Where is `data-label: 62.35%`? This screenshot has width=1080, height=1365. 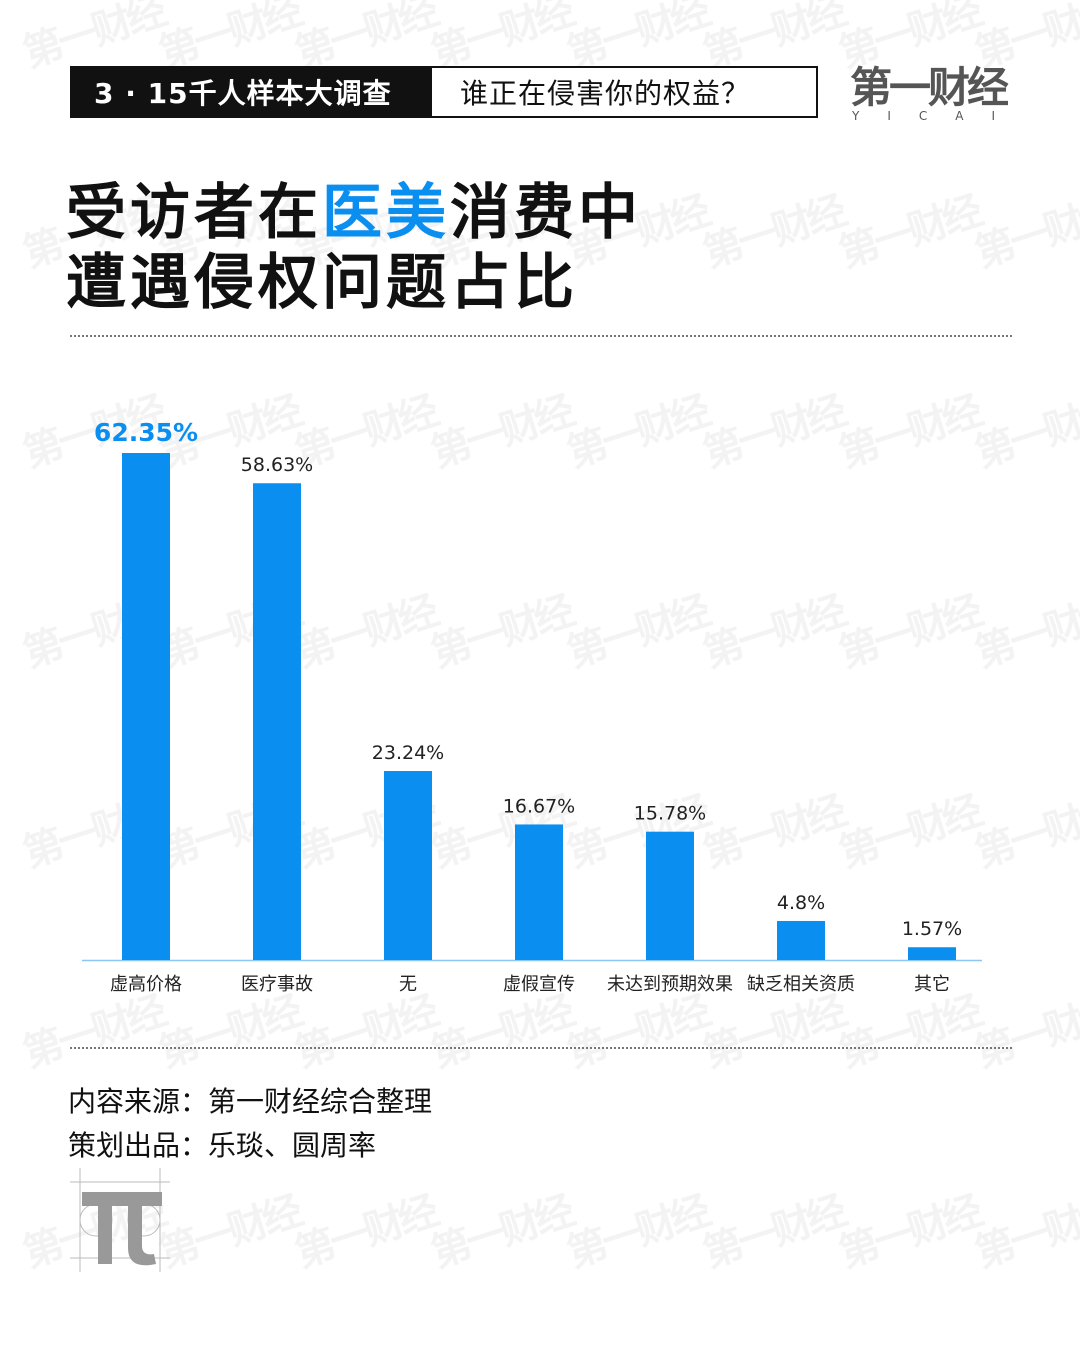
data-label: 62.35% is located at coordinates (146, 432).